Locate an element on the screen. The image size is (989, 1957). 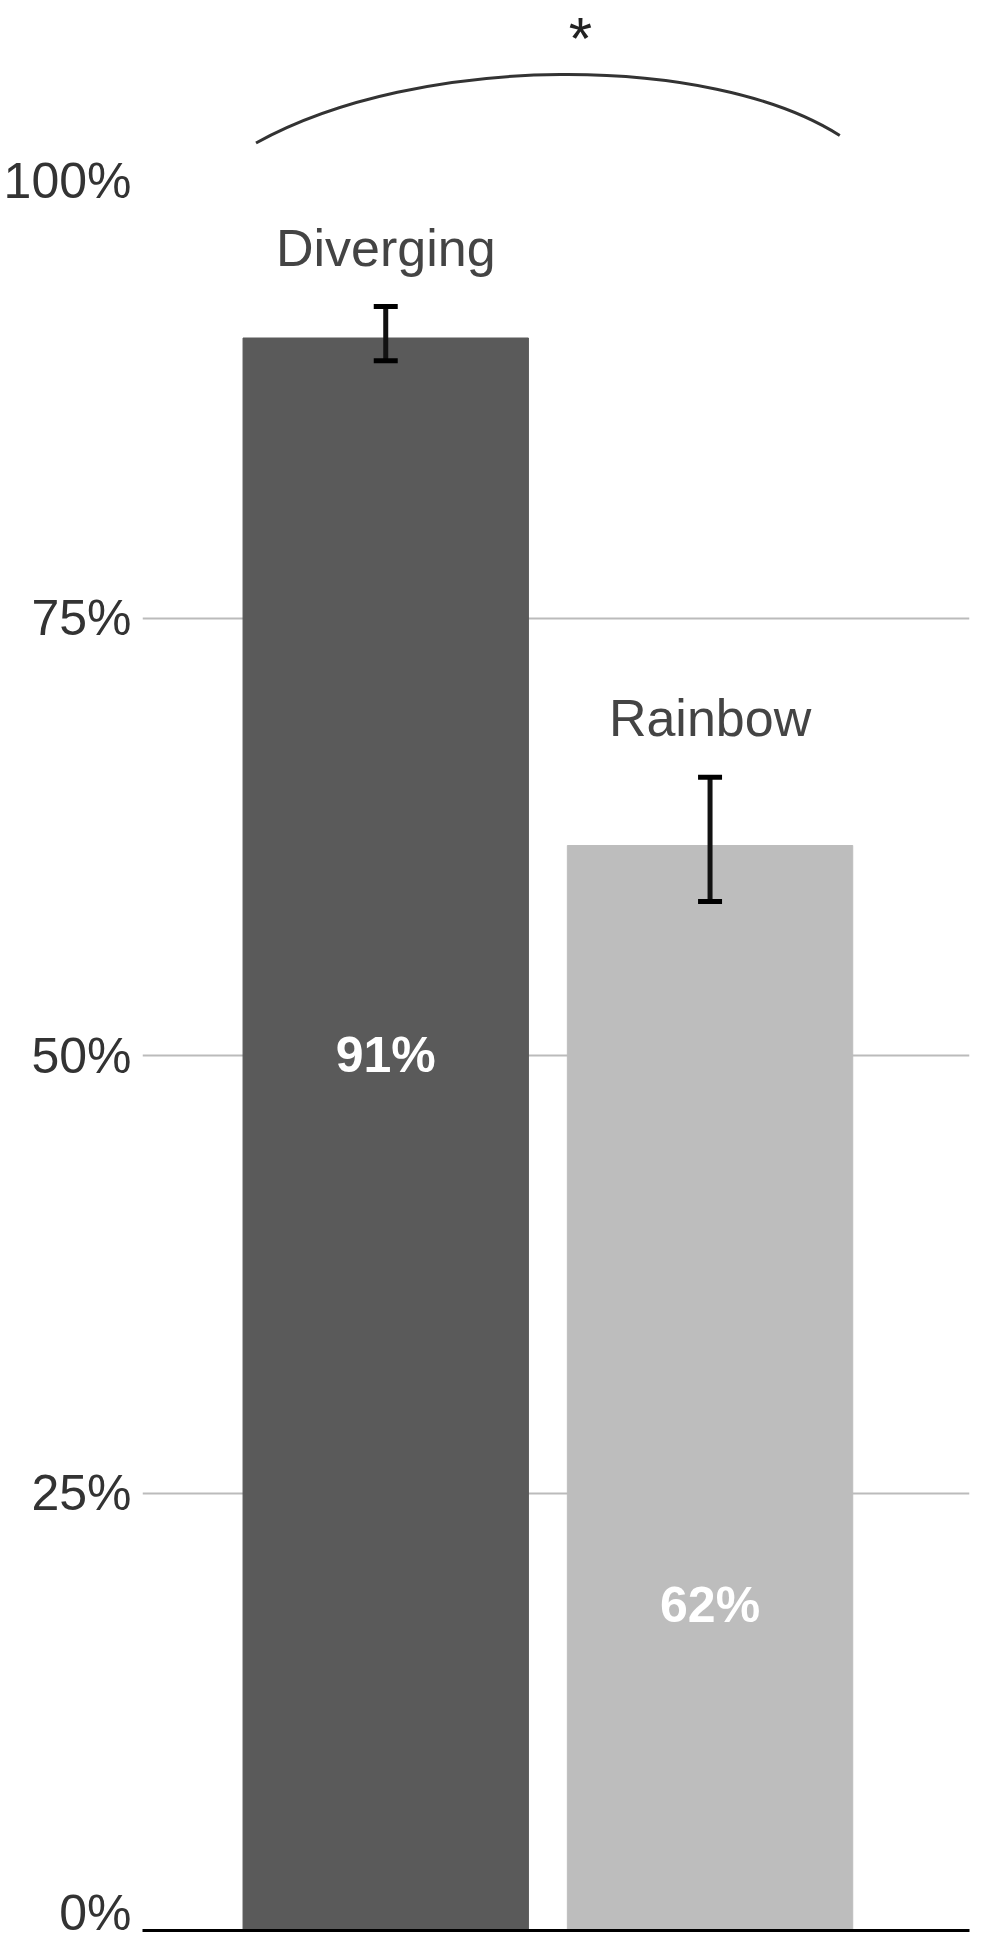
y-tick-label: 0% is located at coordinates (95, 1912).